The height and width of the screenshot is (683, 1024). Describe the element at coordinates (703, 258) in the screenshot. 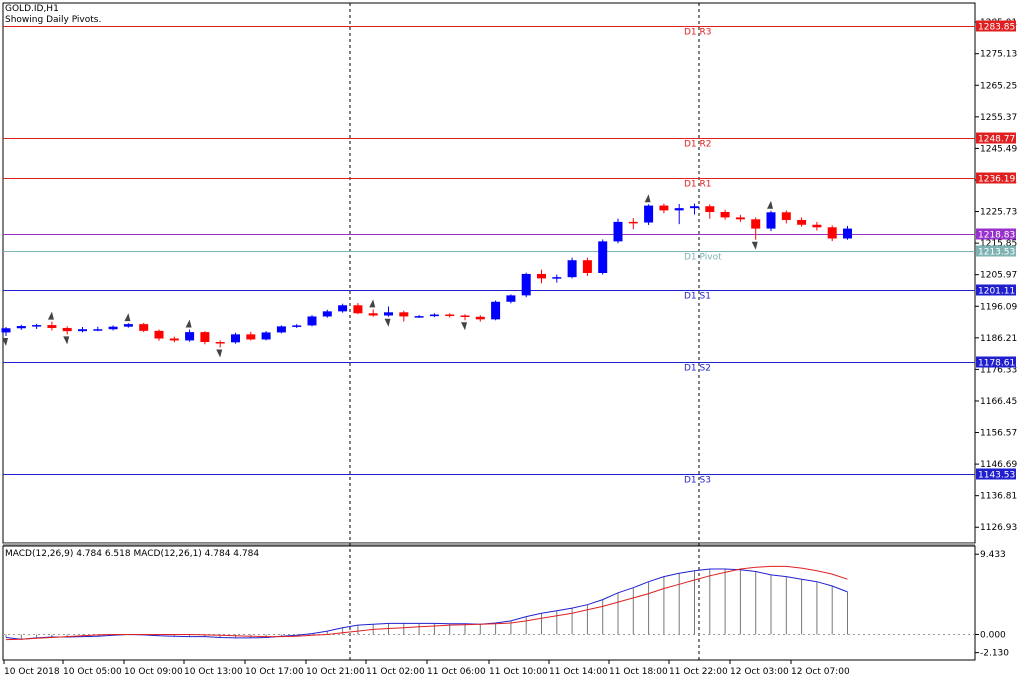

I see `pivot-name-label: D1 Pivot` at that location.